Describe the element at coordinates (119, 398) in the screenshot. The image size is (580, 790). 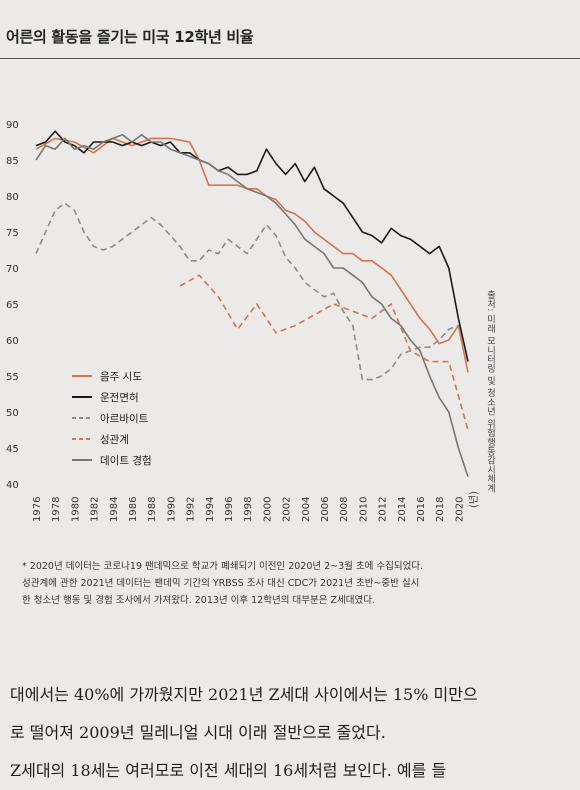
I see `legend-label: 운전면허` at that location.